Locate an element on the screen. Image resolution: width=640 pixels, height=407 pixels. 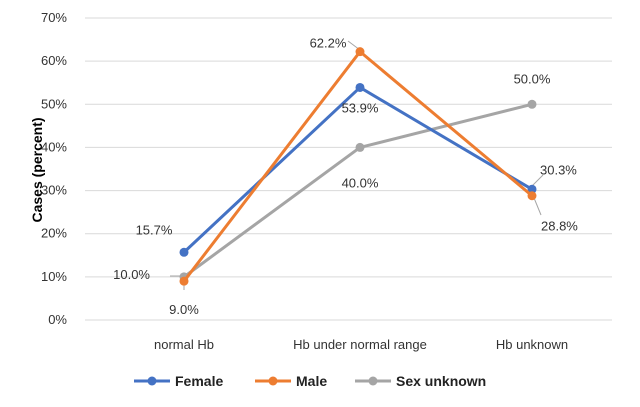
legend-label: Sex unknown is located at coordinates (441, 381).